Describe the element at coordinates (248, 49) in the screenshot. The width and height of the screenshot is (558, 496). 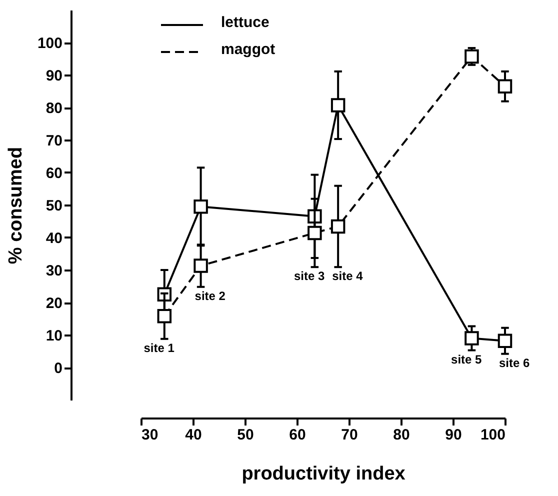
I see `legend-label: maggot` at that location.